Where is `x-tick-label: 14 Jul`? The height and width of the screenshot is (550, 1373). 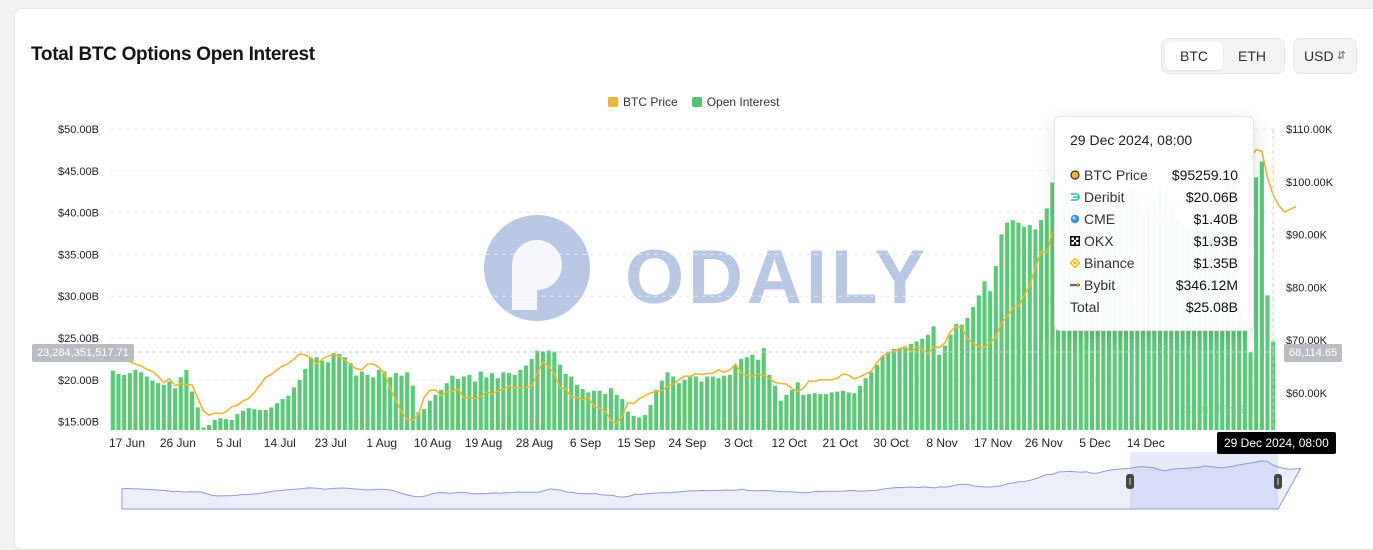 x-tick-label: 14 Jul is located at coordinates (280, 443).